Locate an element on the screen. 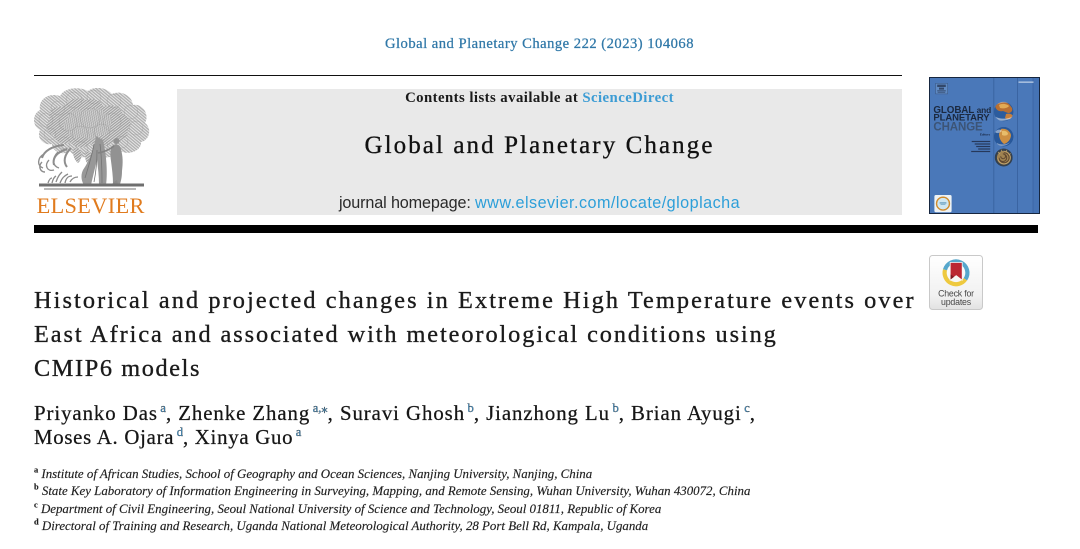 This screenshot has width=1080, height=549. svg-text: ELSEVIER is located at coordinates (91, 205).